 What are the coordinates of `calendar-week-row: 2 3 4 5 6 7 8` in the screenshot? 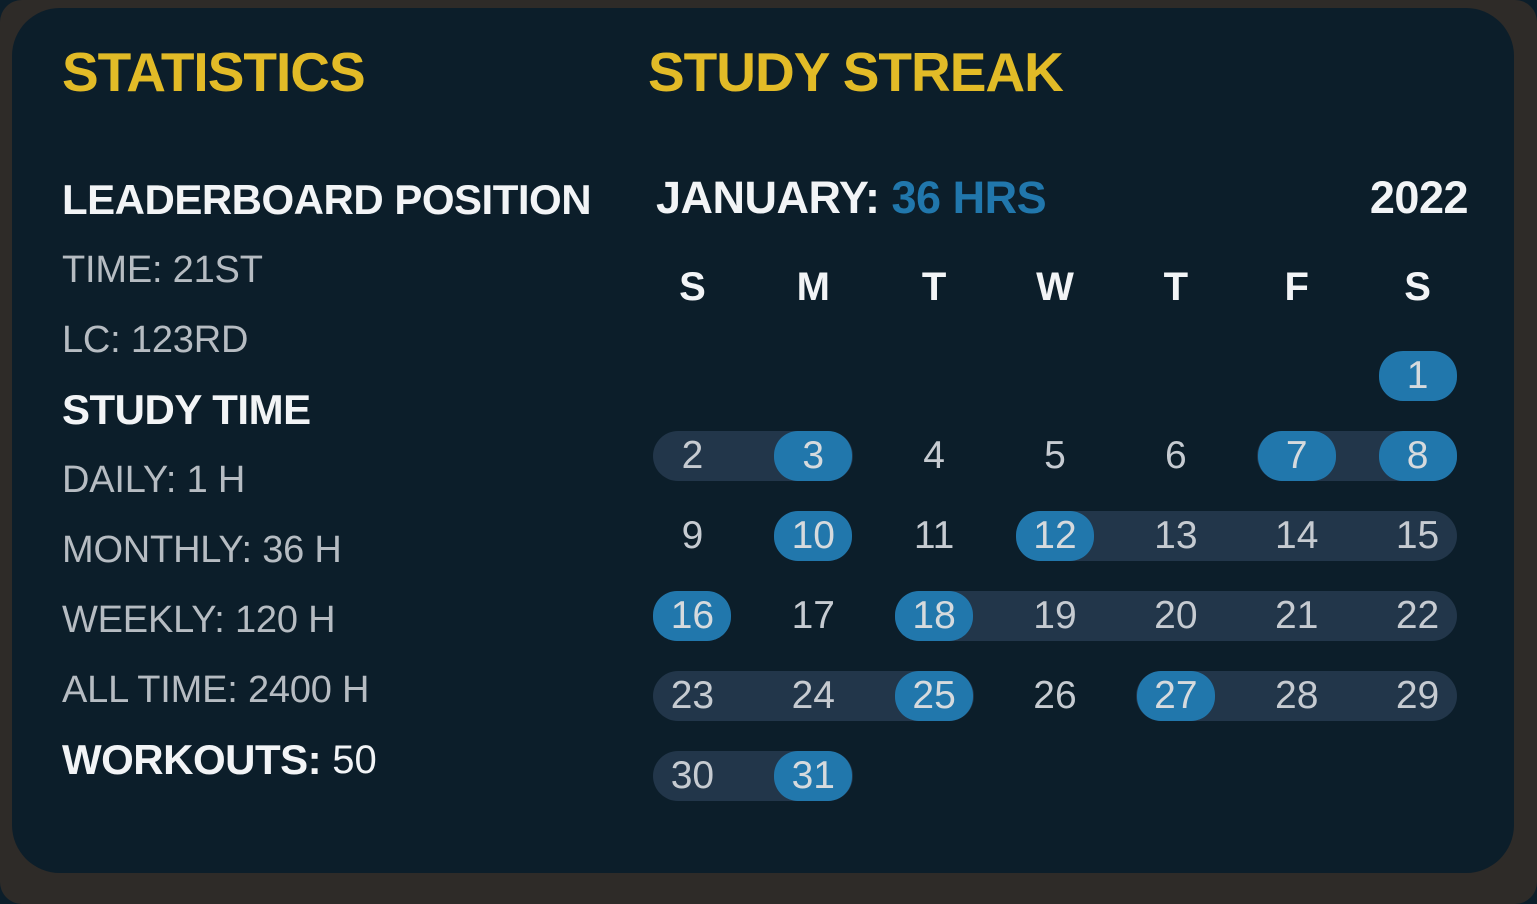 It's located at (1055, 456).